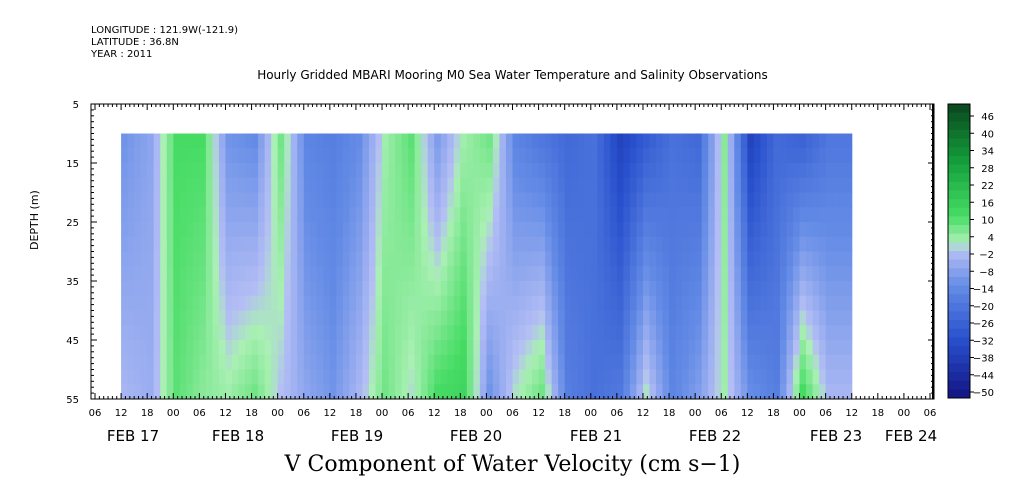 This screenshot has width=1009, height=504. I want to click on colorbar-swatch, so click(959, 385).